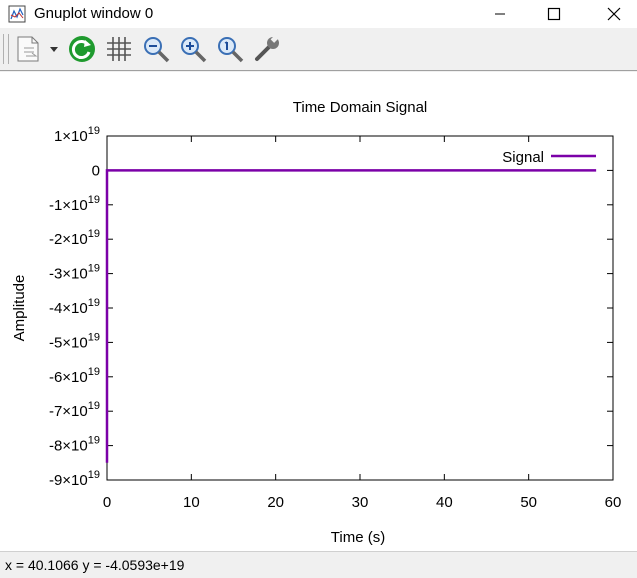 The image size is (637, 578). I want to click on y-tick-label: 0, so click(96, 170).